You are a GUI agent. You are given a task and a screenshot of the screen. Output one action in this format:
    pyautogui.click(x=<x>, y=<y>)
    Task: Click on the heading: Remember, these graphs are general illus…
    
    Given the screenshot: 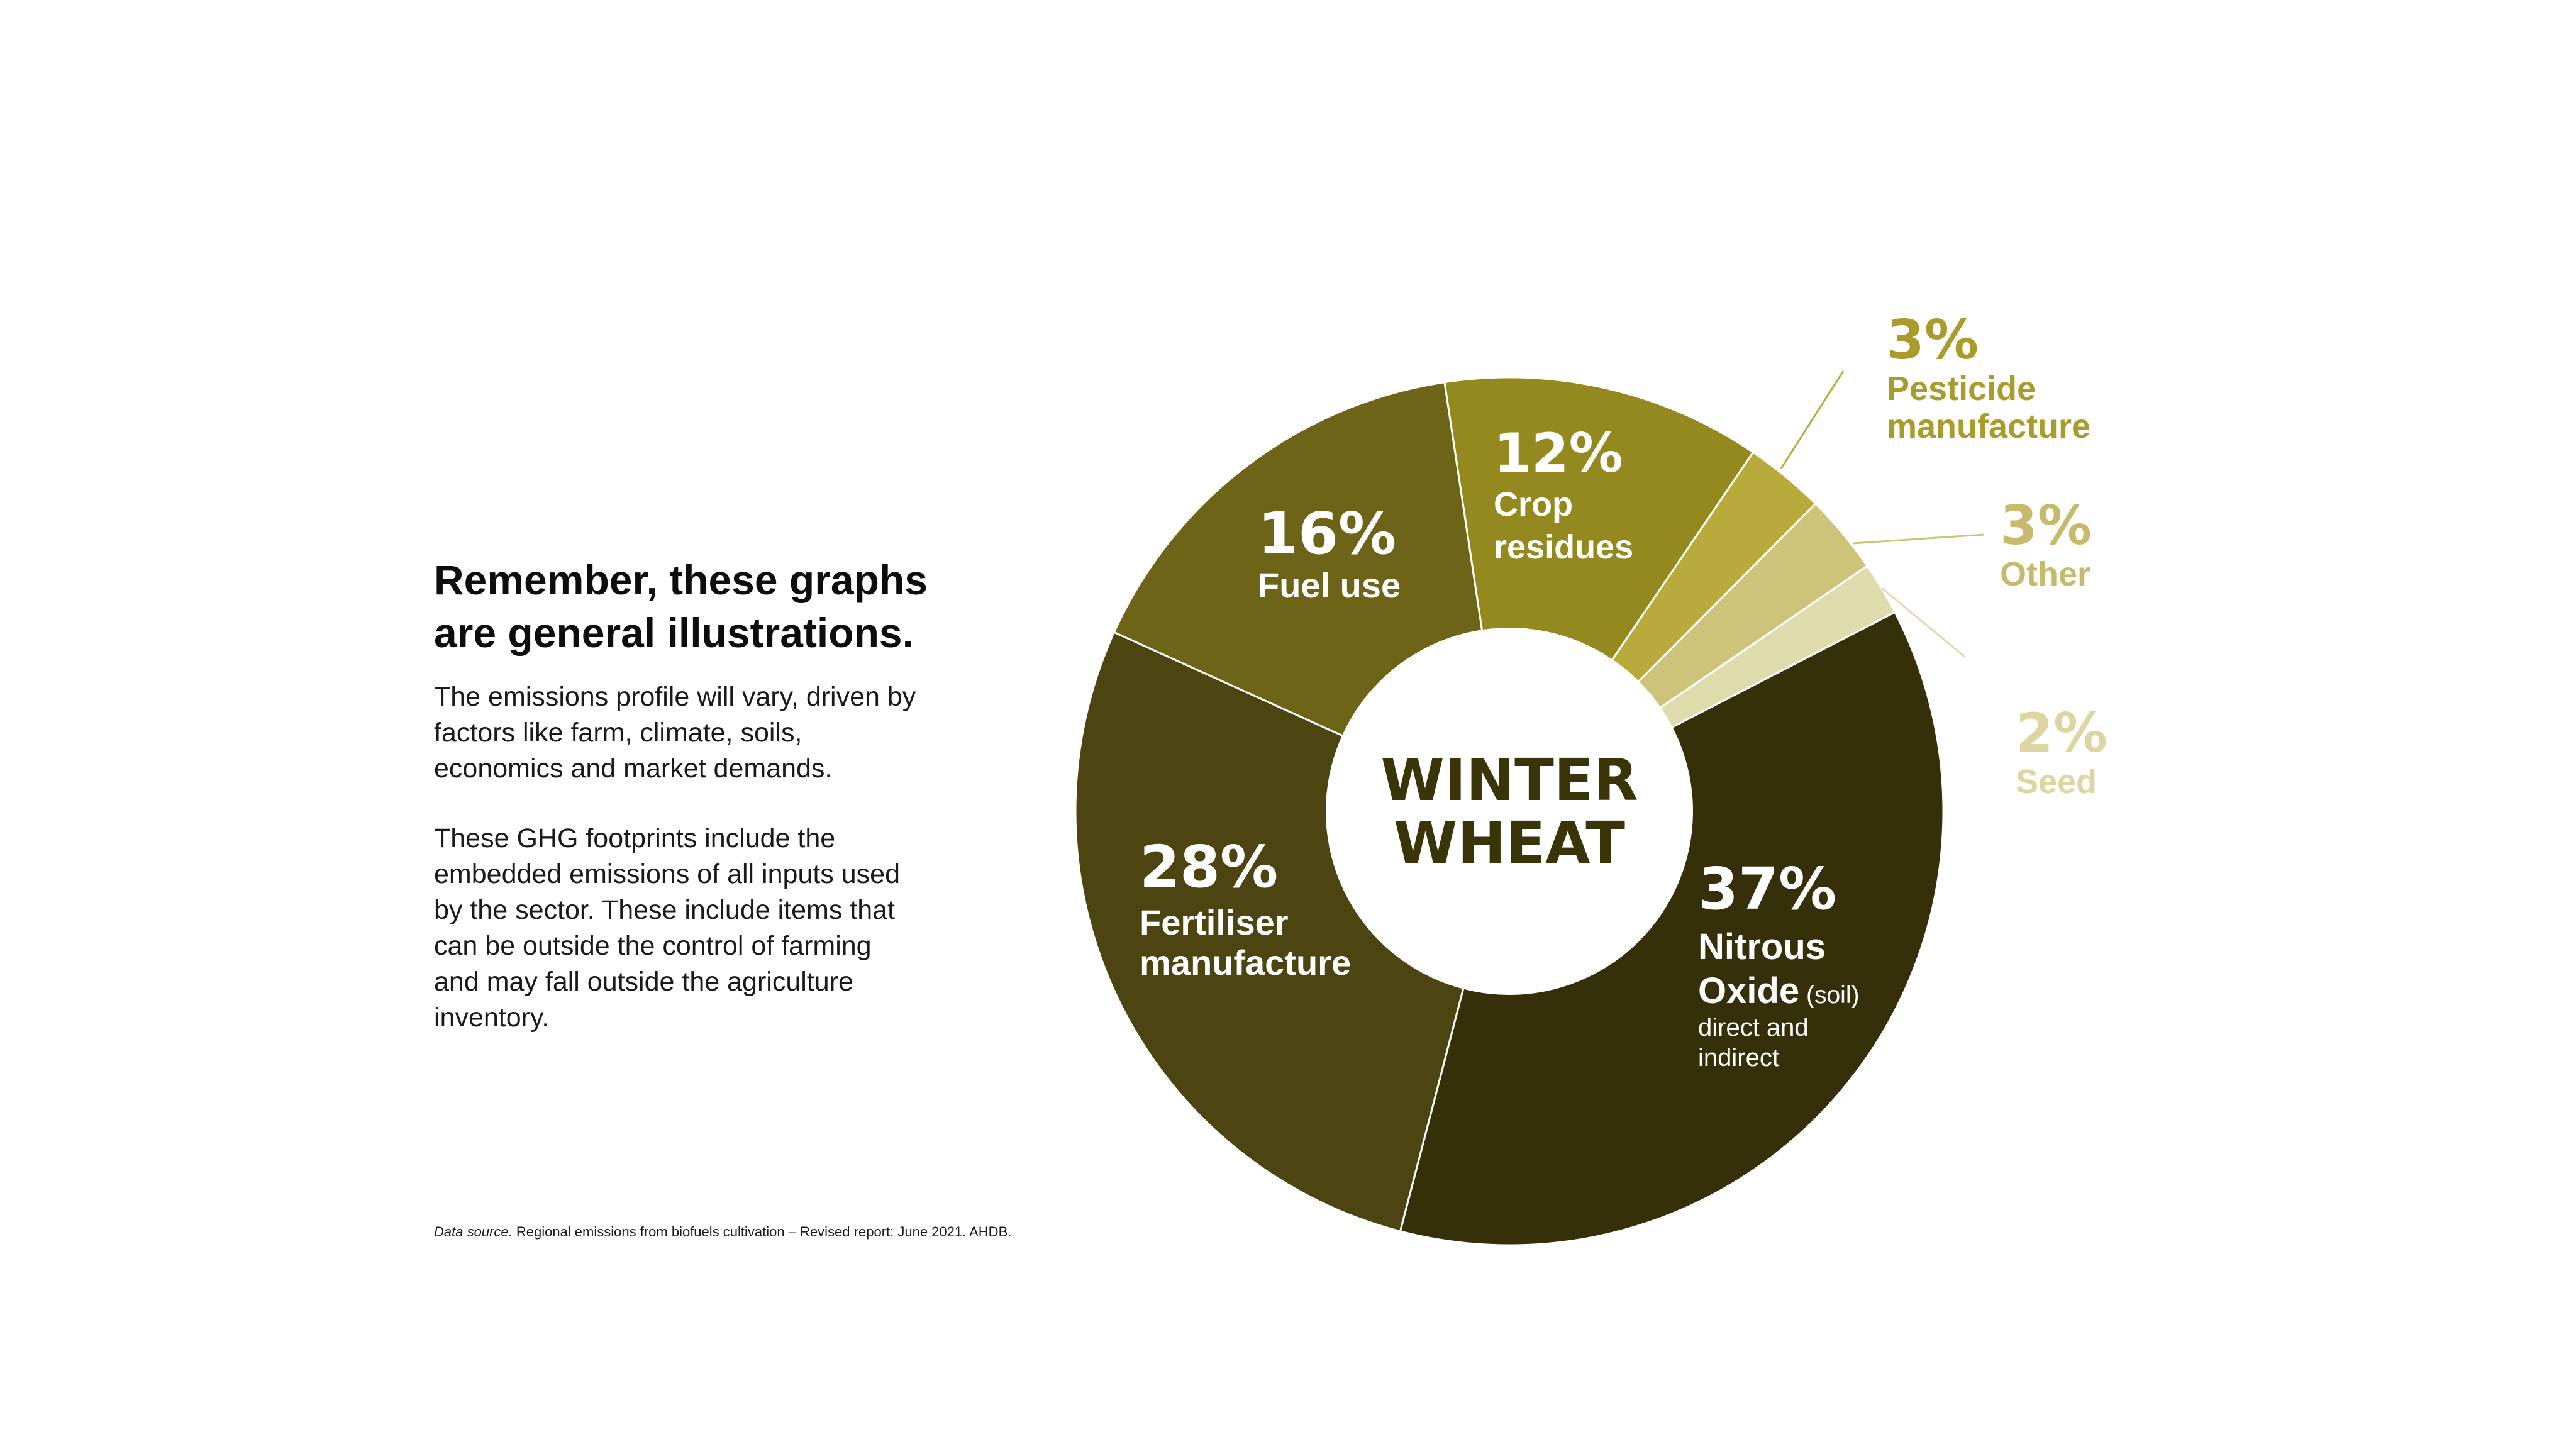 What is the action you would take?
    pyautogui.click(x=717, y=606)
    